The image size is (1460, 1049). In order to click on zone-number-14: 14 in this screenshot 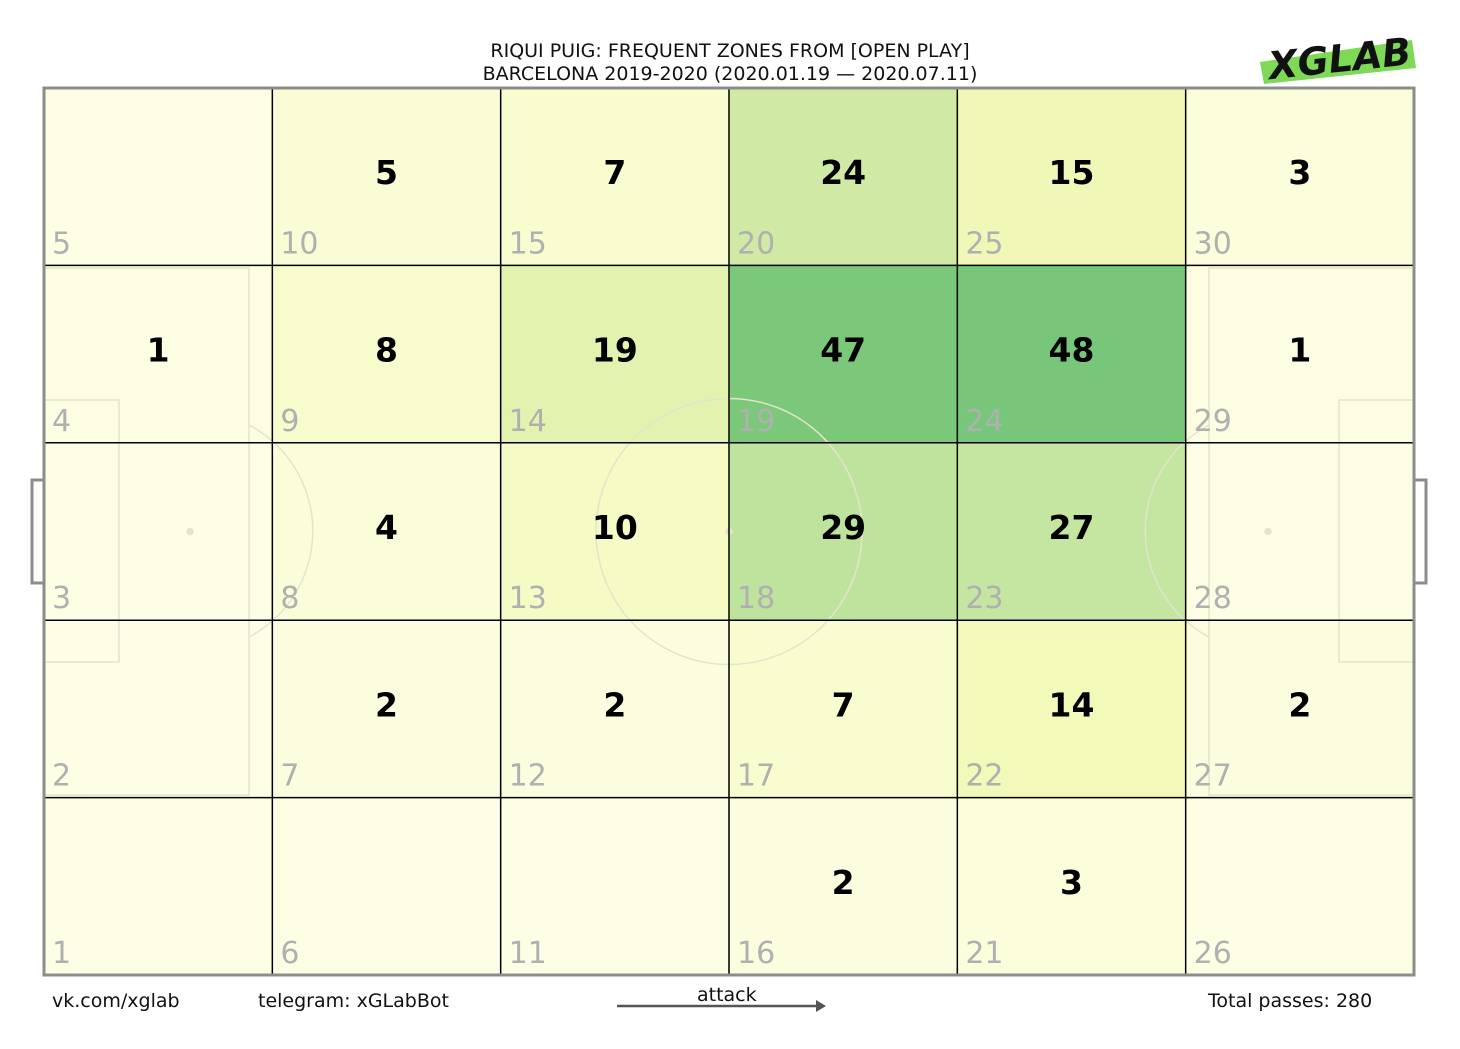, I will do `click(528, 421)`.